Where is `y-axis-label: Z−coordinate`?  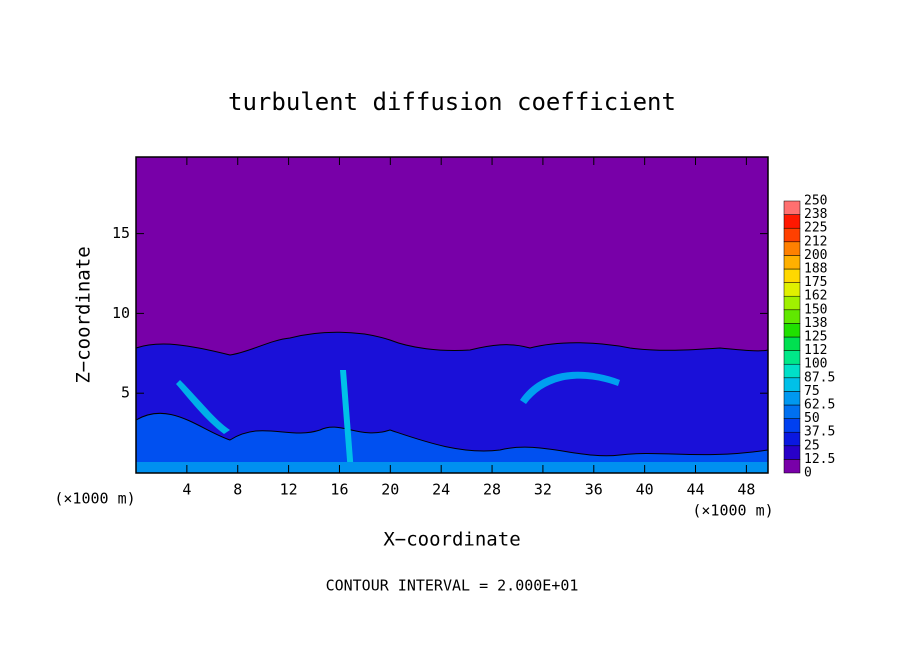
y-axis-label: Z−coordinate is located at coordinates (84, 314).